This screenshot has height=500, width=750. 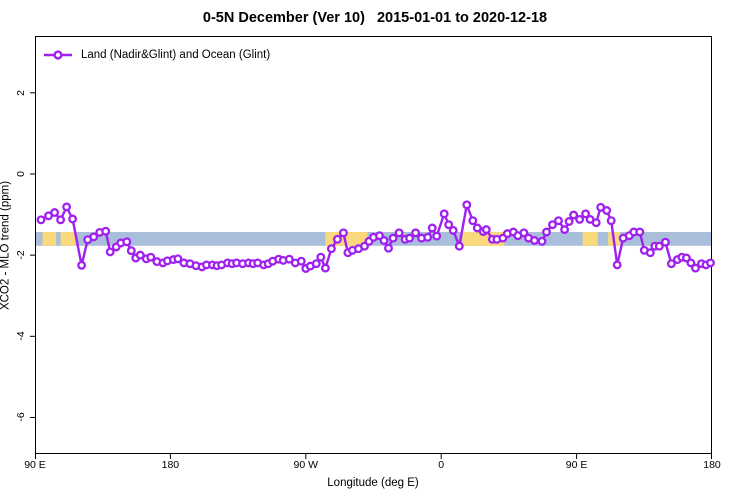 What do you see at coordinates (176, 54) in the screenshot?
I see `legend-label: Land (Nadir&Glint) and Ocean (Glint)` at bounding box center [176, 54].